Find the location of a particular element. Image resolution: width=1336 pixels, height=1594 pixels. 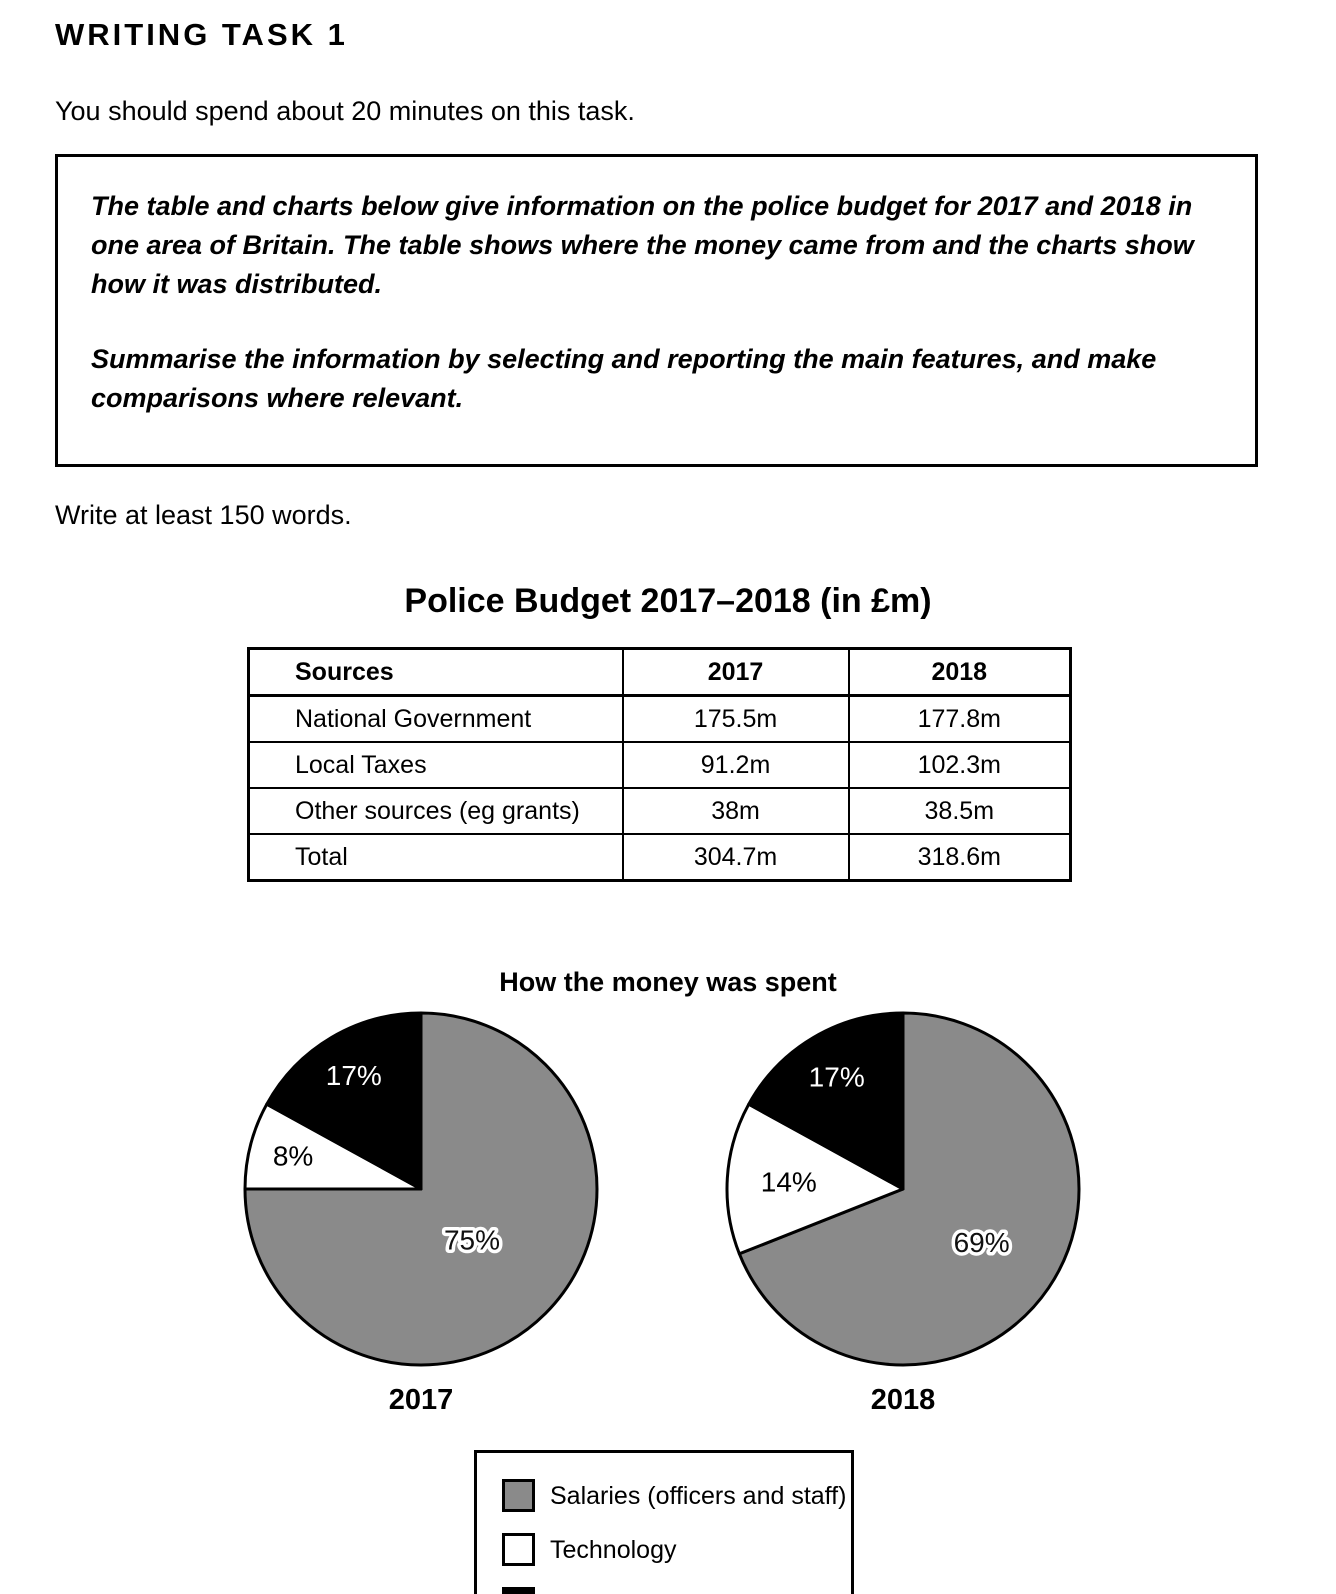

legend-item-buildings: Buildings and transport is located at coordinates (676, 1590).